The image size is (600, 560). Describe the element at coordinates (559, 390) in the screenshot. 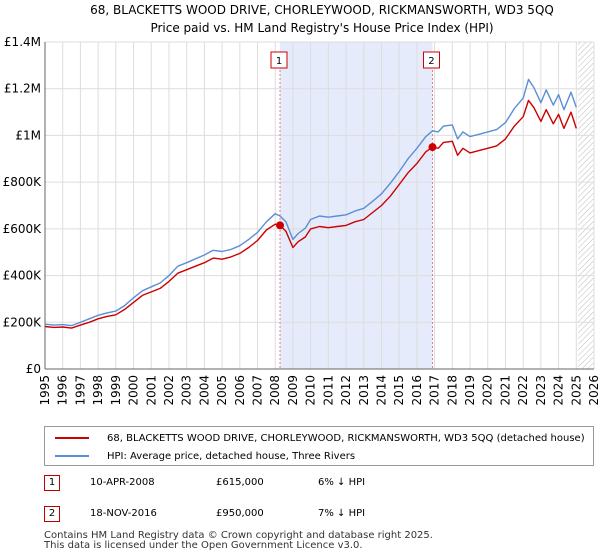

I see `x-tick-label: 2024` at that location.